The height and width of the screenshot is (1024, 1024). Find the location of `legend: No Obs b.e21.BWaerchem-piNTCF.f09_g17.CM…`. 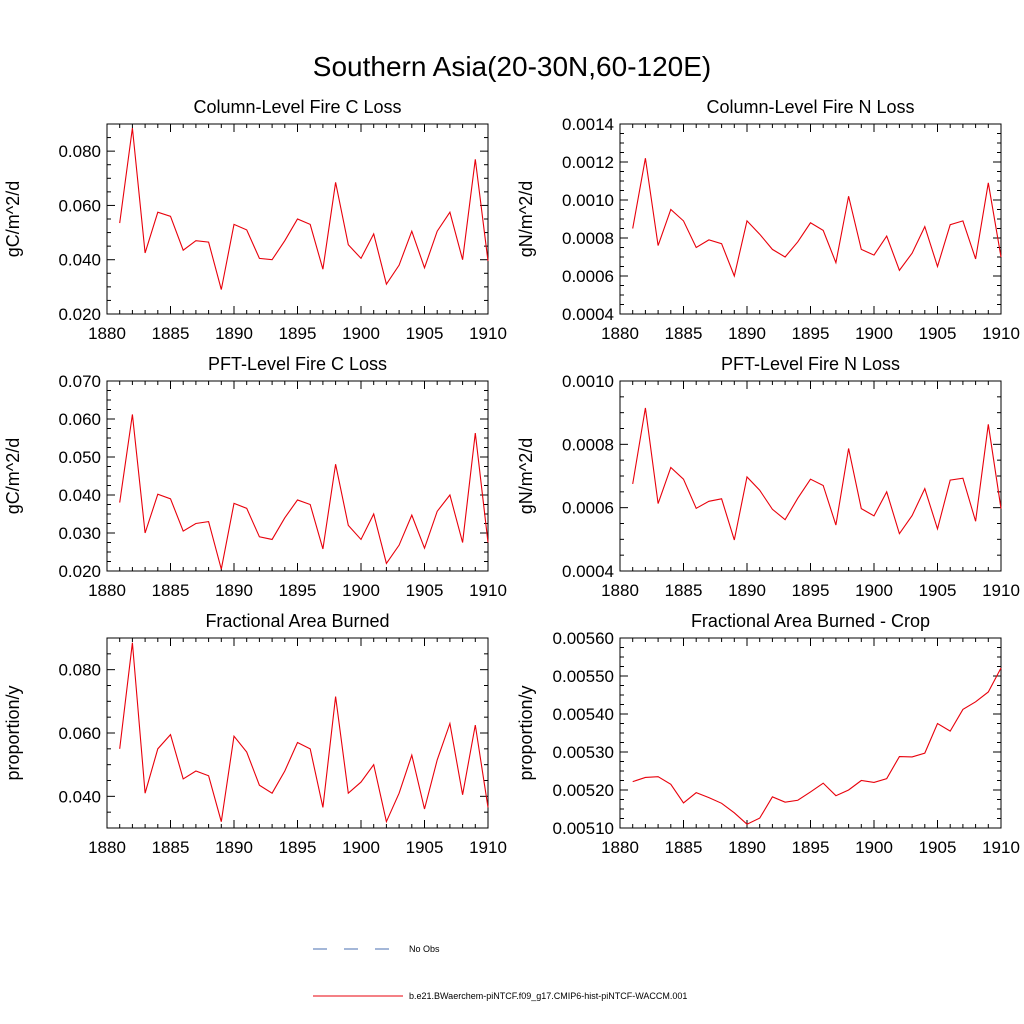

legend: No Obs b.e21.BWaerchem-piNTCF.f09_g17.CM… is located at coordinates (500, 972).